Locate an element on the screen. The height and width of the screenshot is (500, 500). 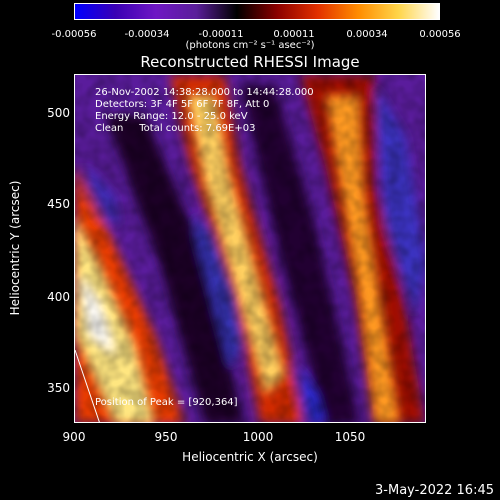
colorbar-tick-label: 0.00011 is located at coordinates (294, 34).